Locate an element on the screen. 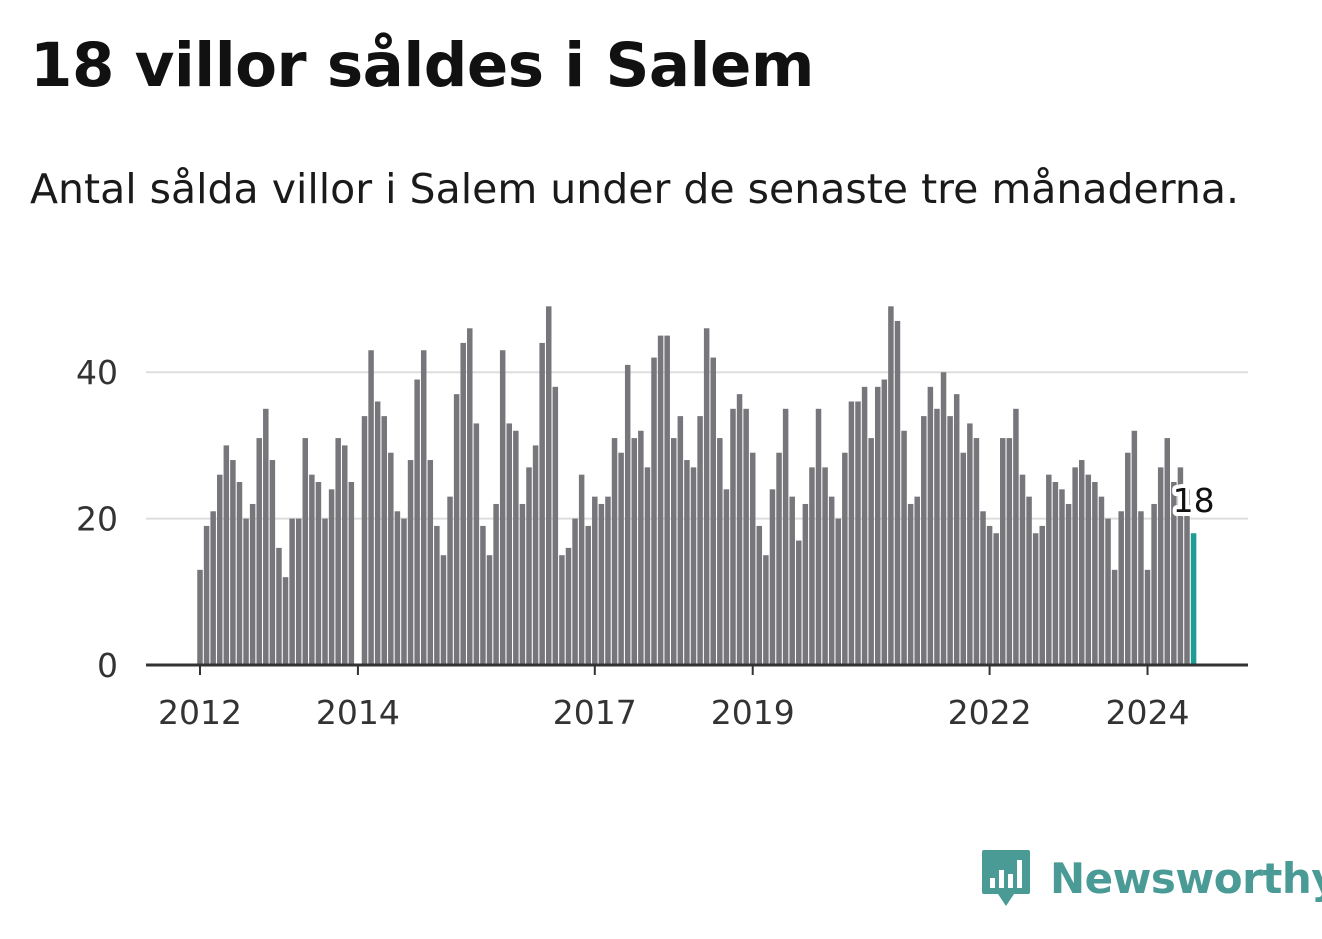 This screenshot has width=1322, height=939. x-tick-label-2024: 2024 is located at coordinates (1148, 712).